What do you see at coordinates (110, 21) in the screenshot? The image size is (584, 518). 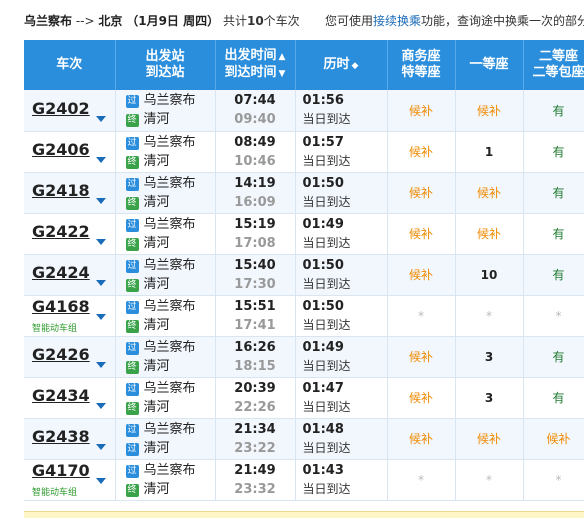 I see `to-city: 北京` at bounding box center [110, 21].